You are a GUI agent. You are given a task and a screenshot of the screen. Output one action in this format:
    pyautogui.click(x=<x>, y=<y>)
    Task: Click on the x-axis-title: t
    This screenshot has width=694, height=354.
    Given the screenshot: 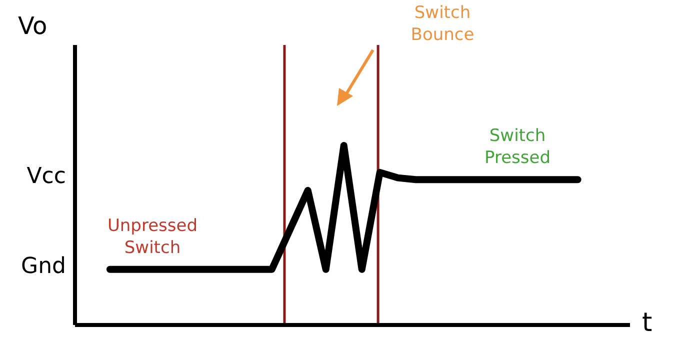 What is the action you would take?
    pyautogui.click(x=647, y=323)
    